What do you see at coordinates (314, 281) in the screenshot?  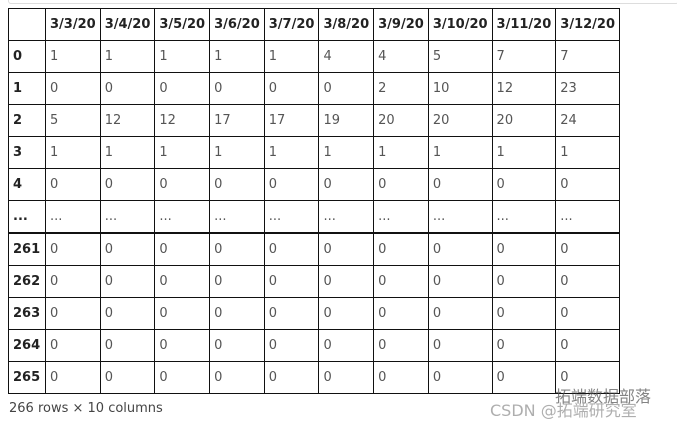 I see `table-row: 262 0 0 0 0 0 0 0 0 0 0` at bounding box center [314, 281].